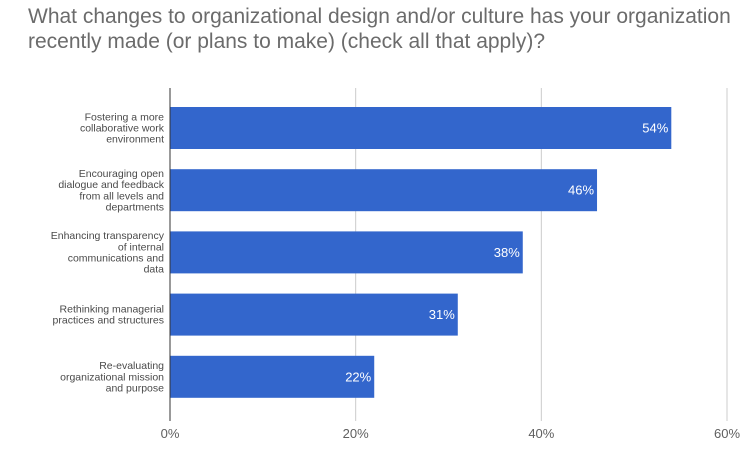  What do you see at coordinates (541, 433) in the screenshot?
I see `x-tick-label: 40%` at bounding box center [541, 433].